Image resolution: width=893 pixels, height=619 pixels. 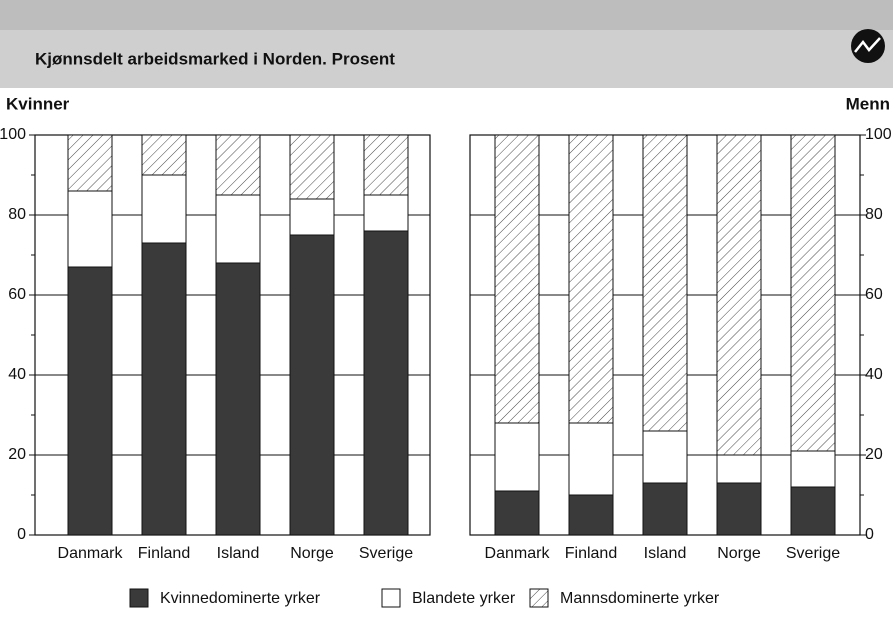 What do you see at coordinates (38, 103) in the screenshot?
I see `panel-label: Kvinner` at bounding box center [38, 103].